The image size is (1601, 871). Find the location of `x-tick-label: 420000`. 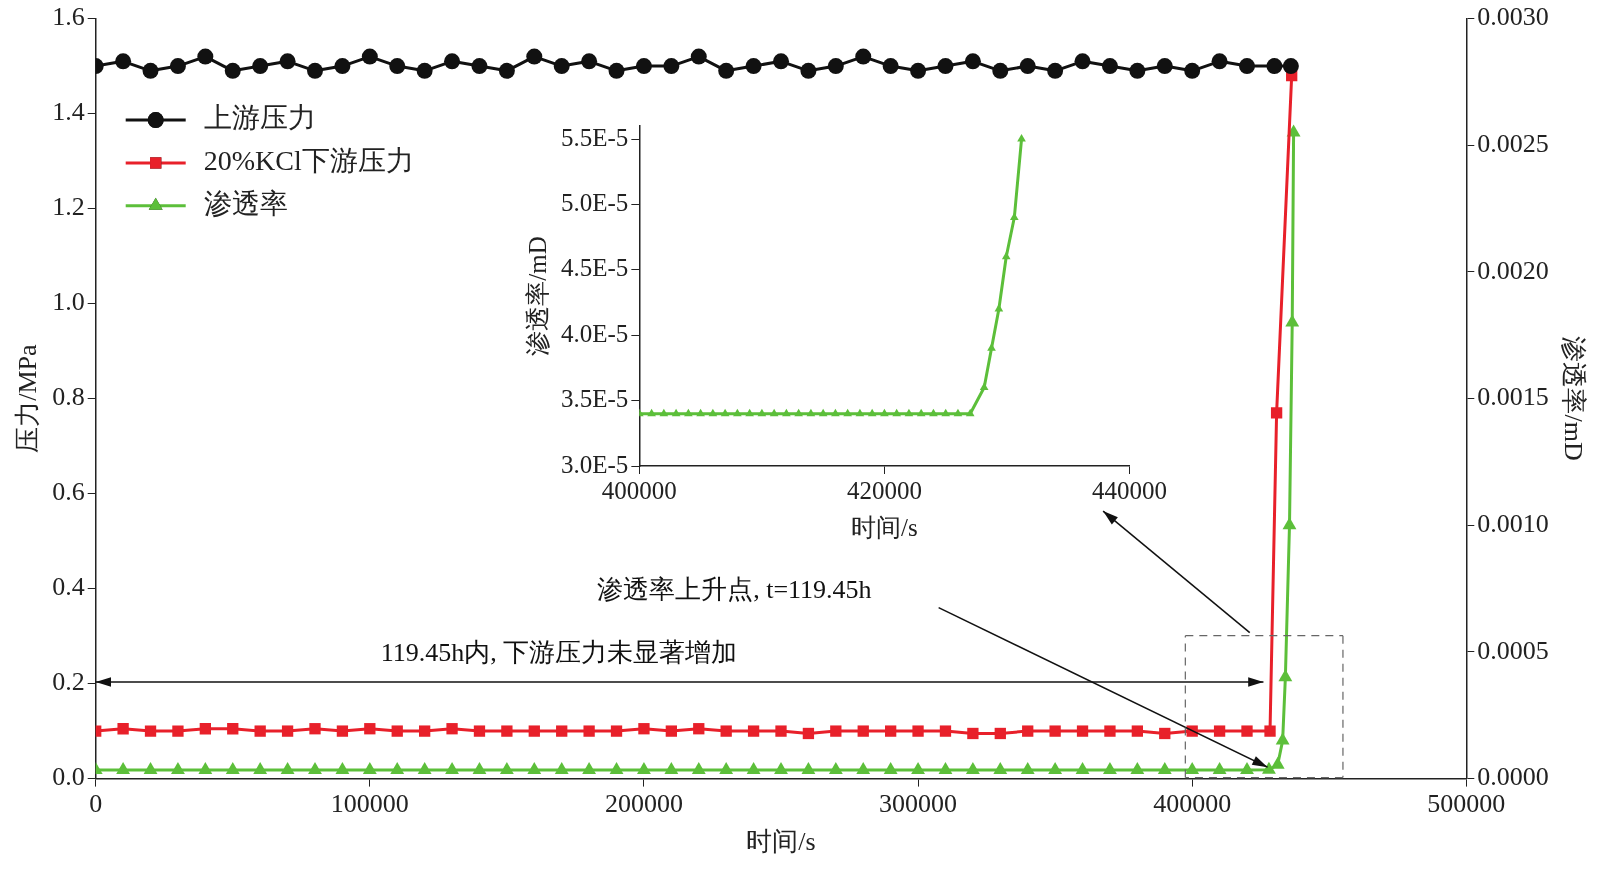

x-tick-label: 420000 is located at coordinates (884, 490).